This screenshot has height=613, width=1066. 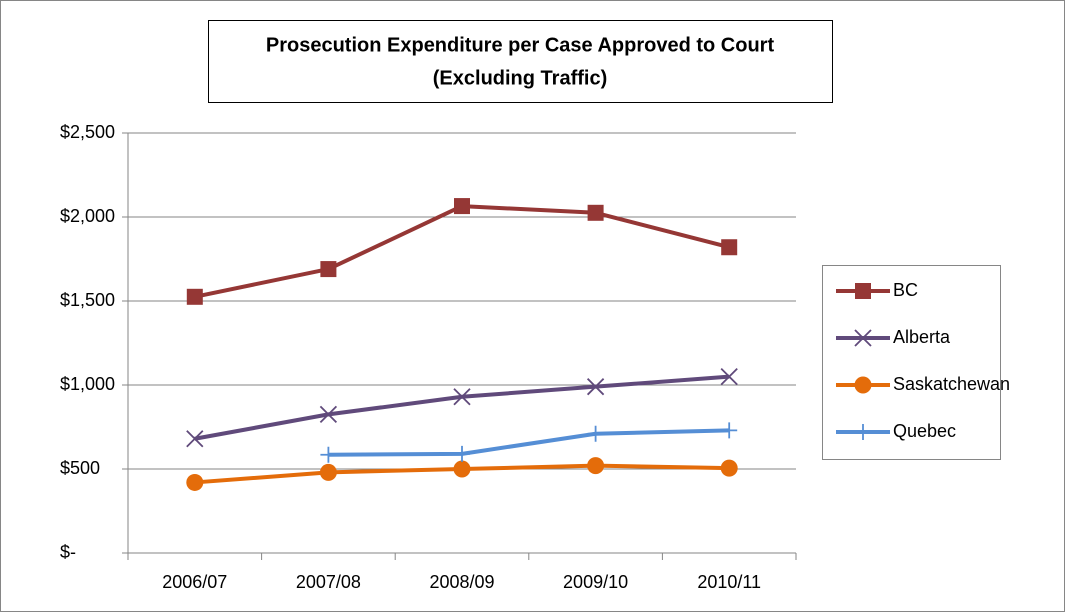 I want to click on y-tick-label: $1,000, so click(x=87, y=384).